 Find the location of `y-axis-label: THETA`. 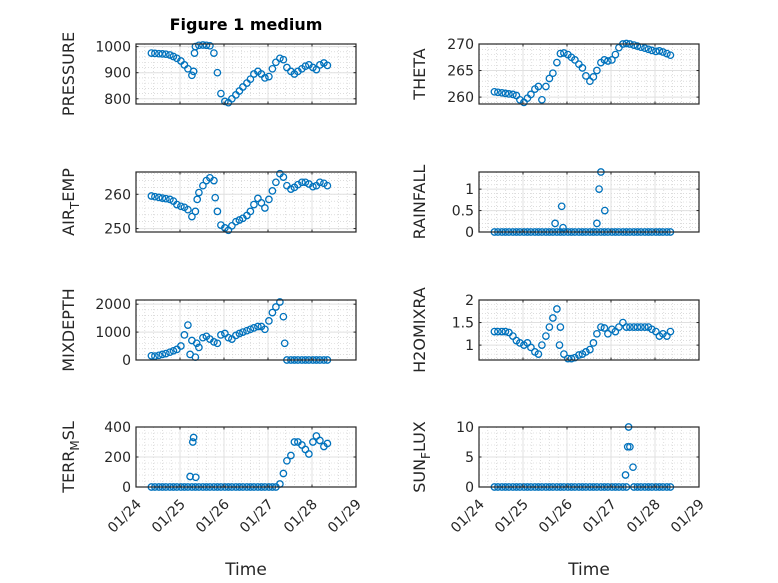

y-axis-label: THETA is located at coordinates (419, 74).